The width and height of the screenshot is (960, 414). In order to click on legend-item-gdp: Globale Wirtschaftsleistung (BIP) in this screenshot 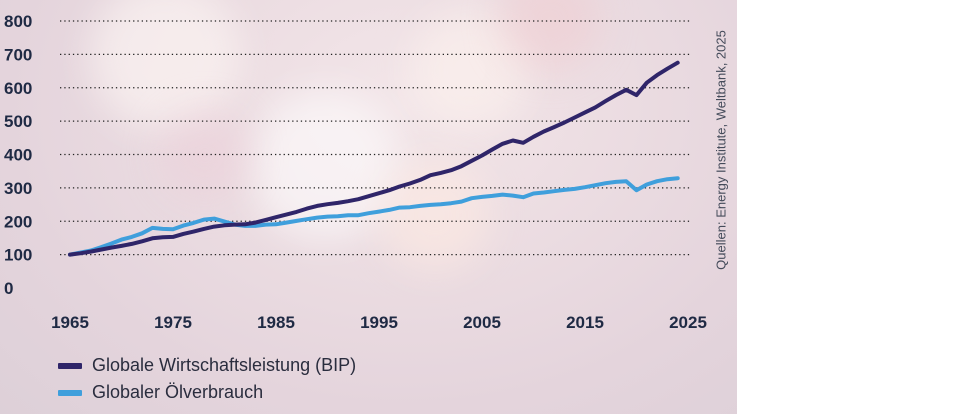, I will do `click(207, 365)`.